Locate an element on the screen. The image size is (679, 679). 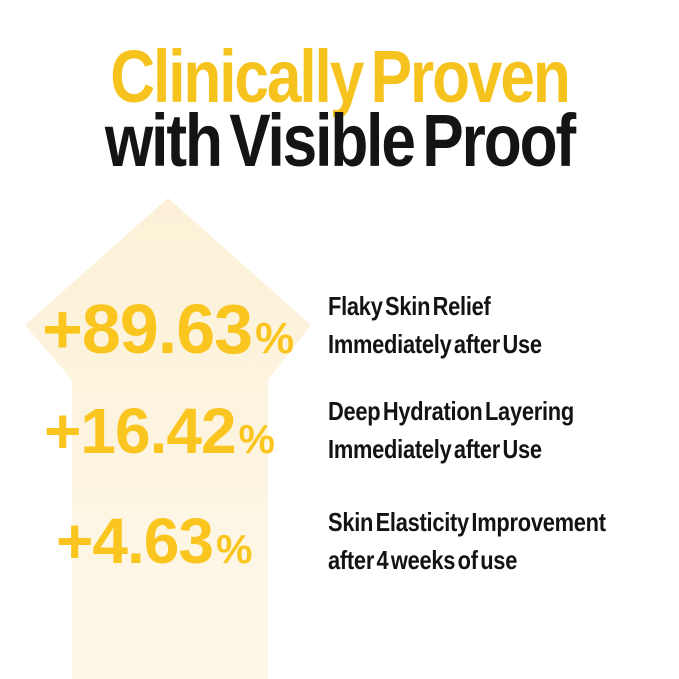
stat-value: +4.63% is located at coordinates (154, 541).